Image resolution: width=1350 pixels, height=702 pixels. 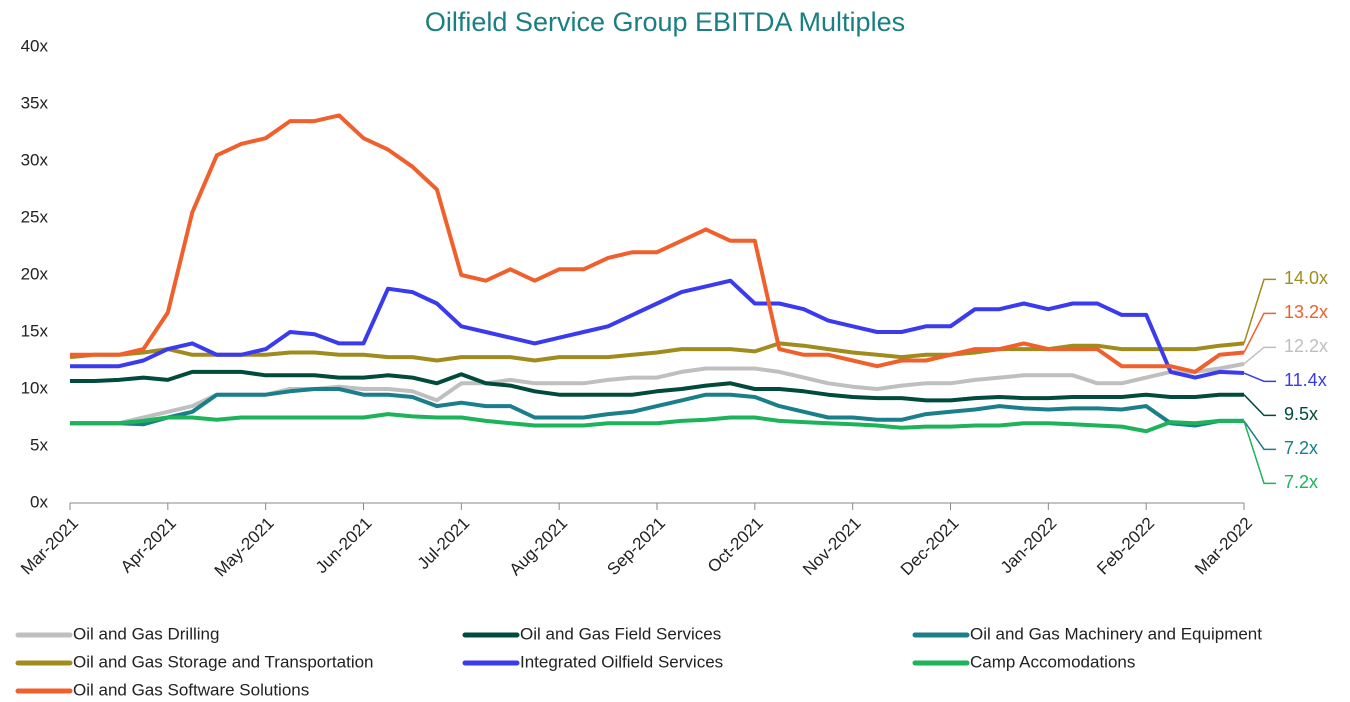 What do you see at coordinates (735, 545) in the screenshot?
I see `x-tick-label: Oct-2021` at bounding box center [735, 545].